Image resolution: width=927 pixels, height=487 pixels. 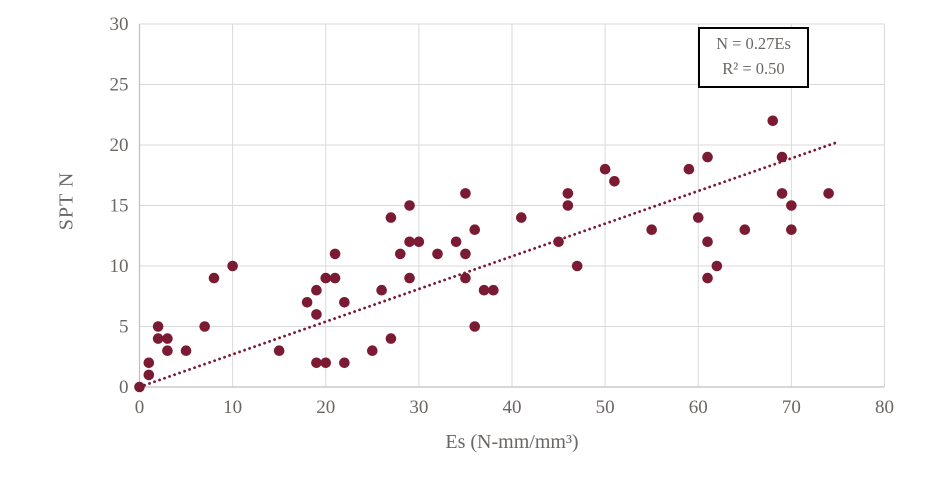 I want to click on x-tick-label: 80, so click(x=884, y=407).